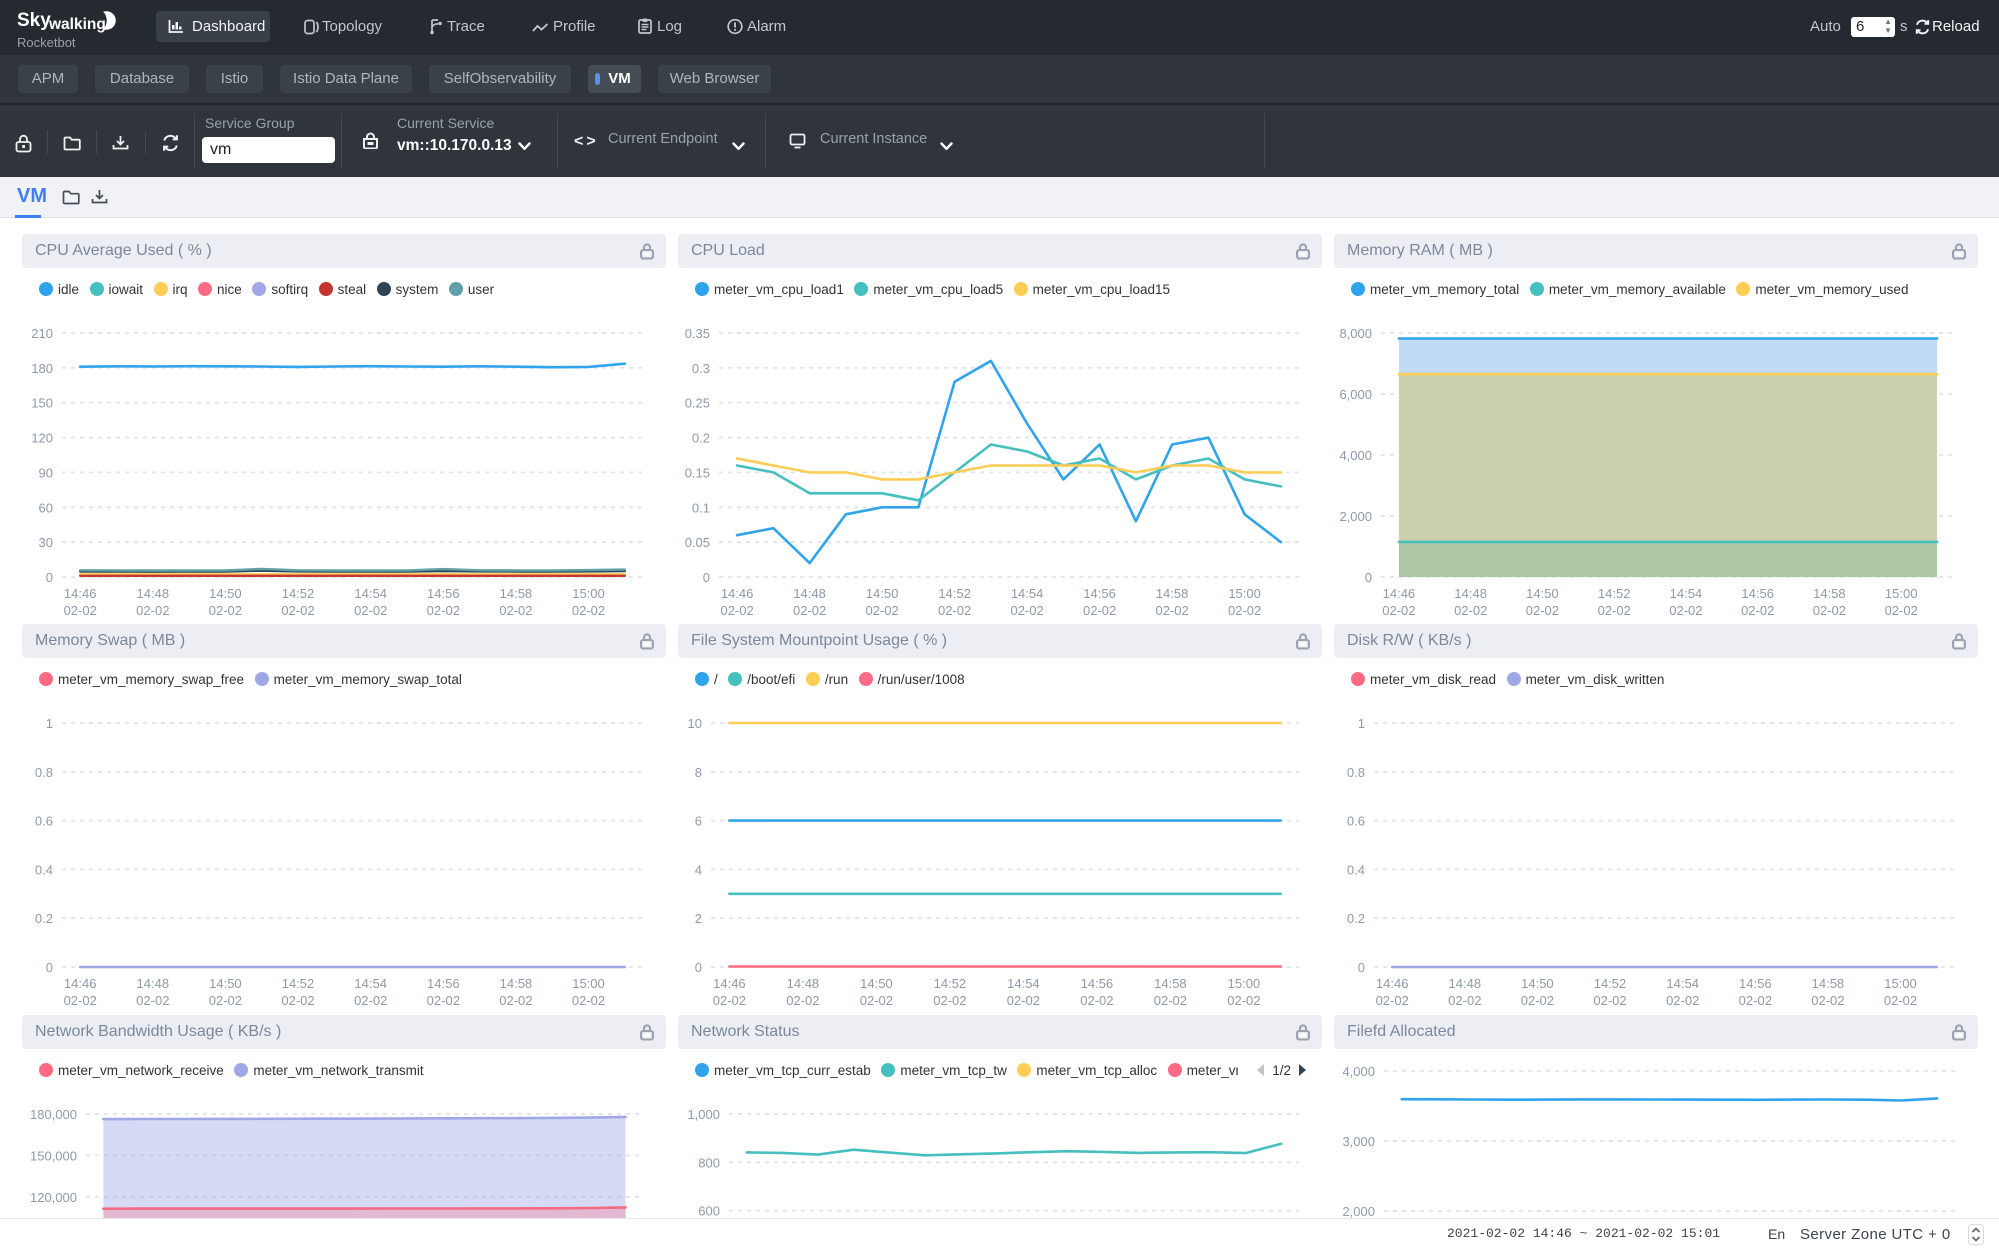 This screenshot has width=1999, height=1249. Describe the element at coordinates (44, 869) in the screenshot. I see `svg-text: 0.4` at that location.